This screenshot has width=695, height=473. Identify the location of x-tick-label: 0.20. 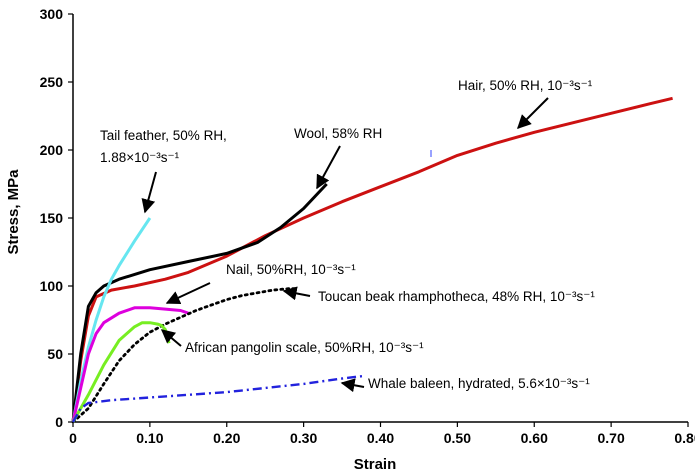
(226, 438).